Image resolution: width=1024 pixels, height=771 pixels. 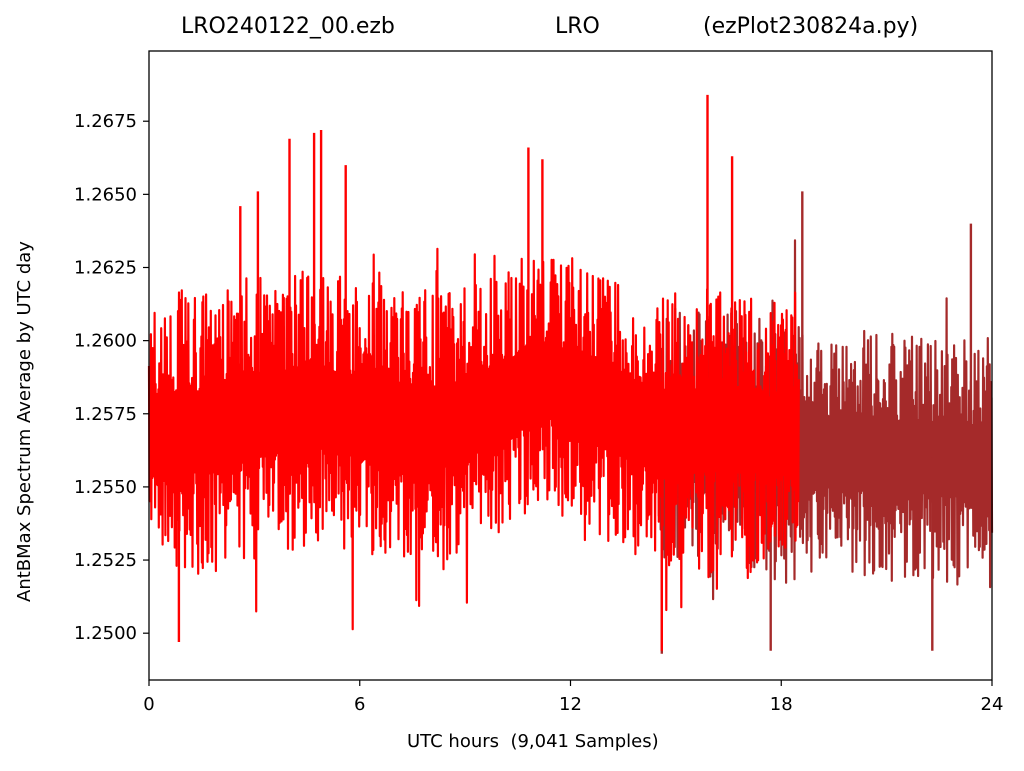 I want to click on y-axis-label: AntBMax Spectrum Average by UTC day, so click(x=24, y=421).